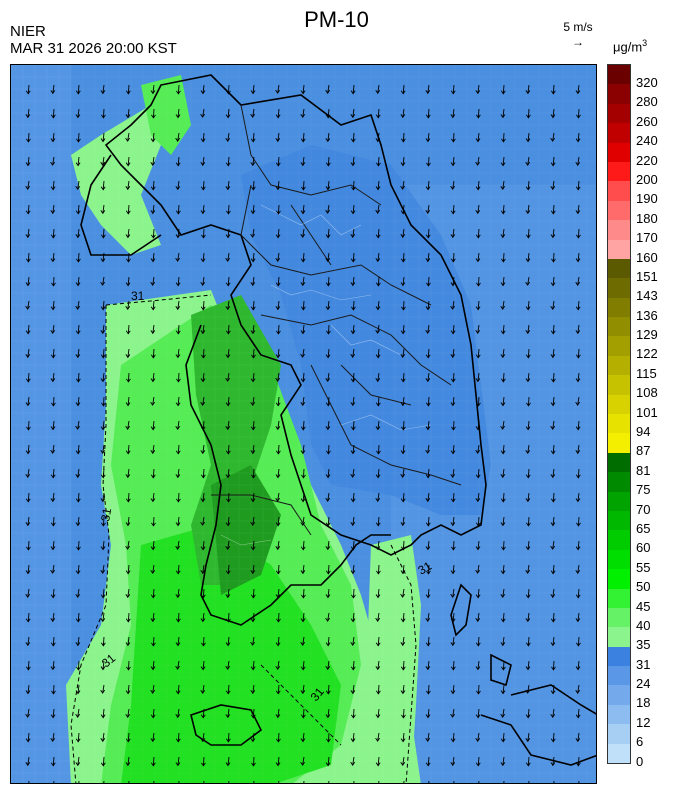  What do you see at coordinates (226, 725) in the screenshot?
I see `jeju-island-outline` at bounding box center [226, 725].